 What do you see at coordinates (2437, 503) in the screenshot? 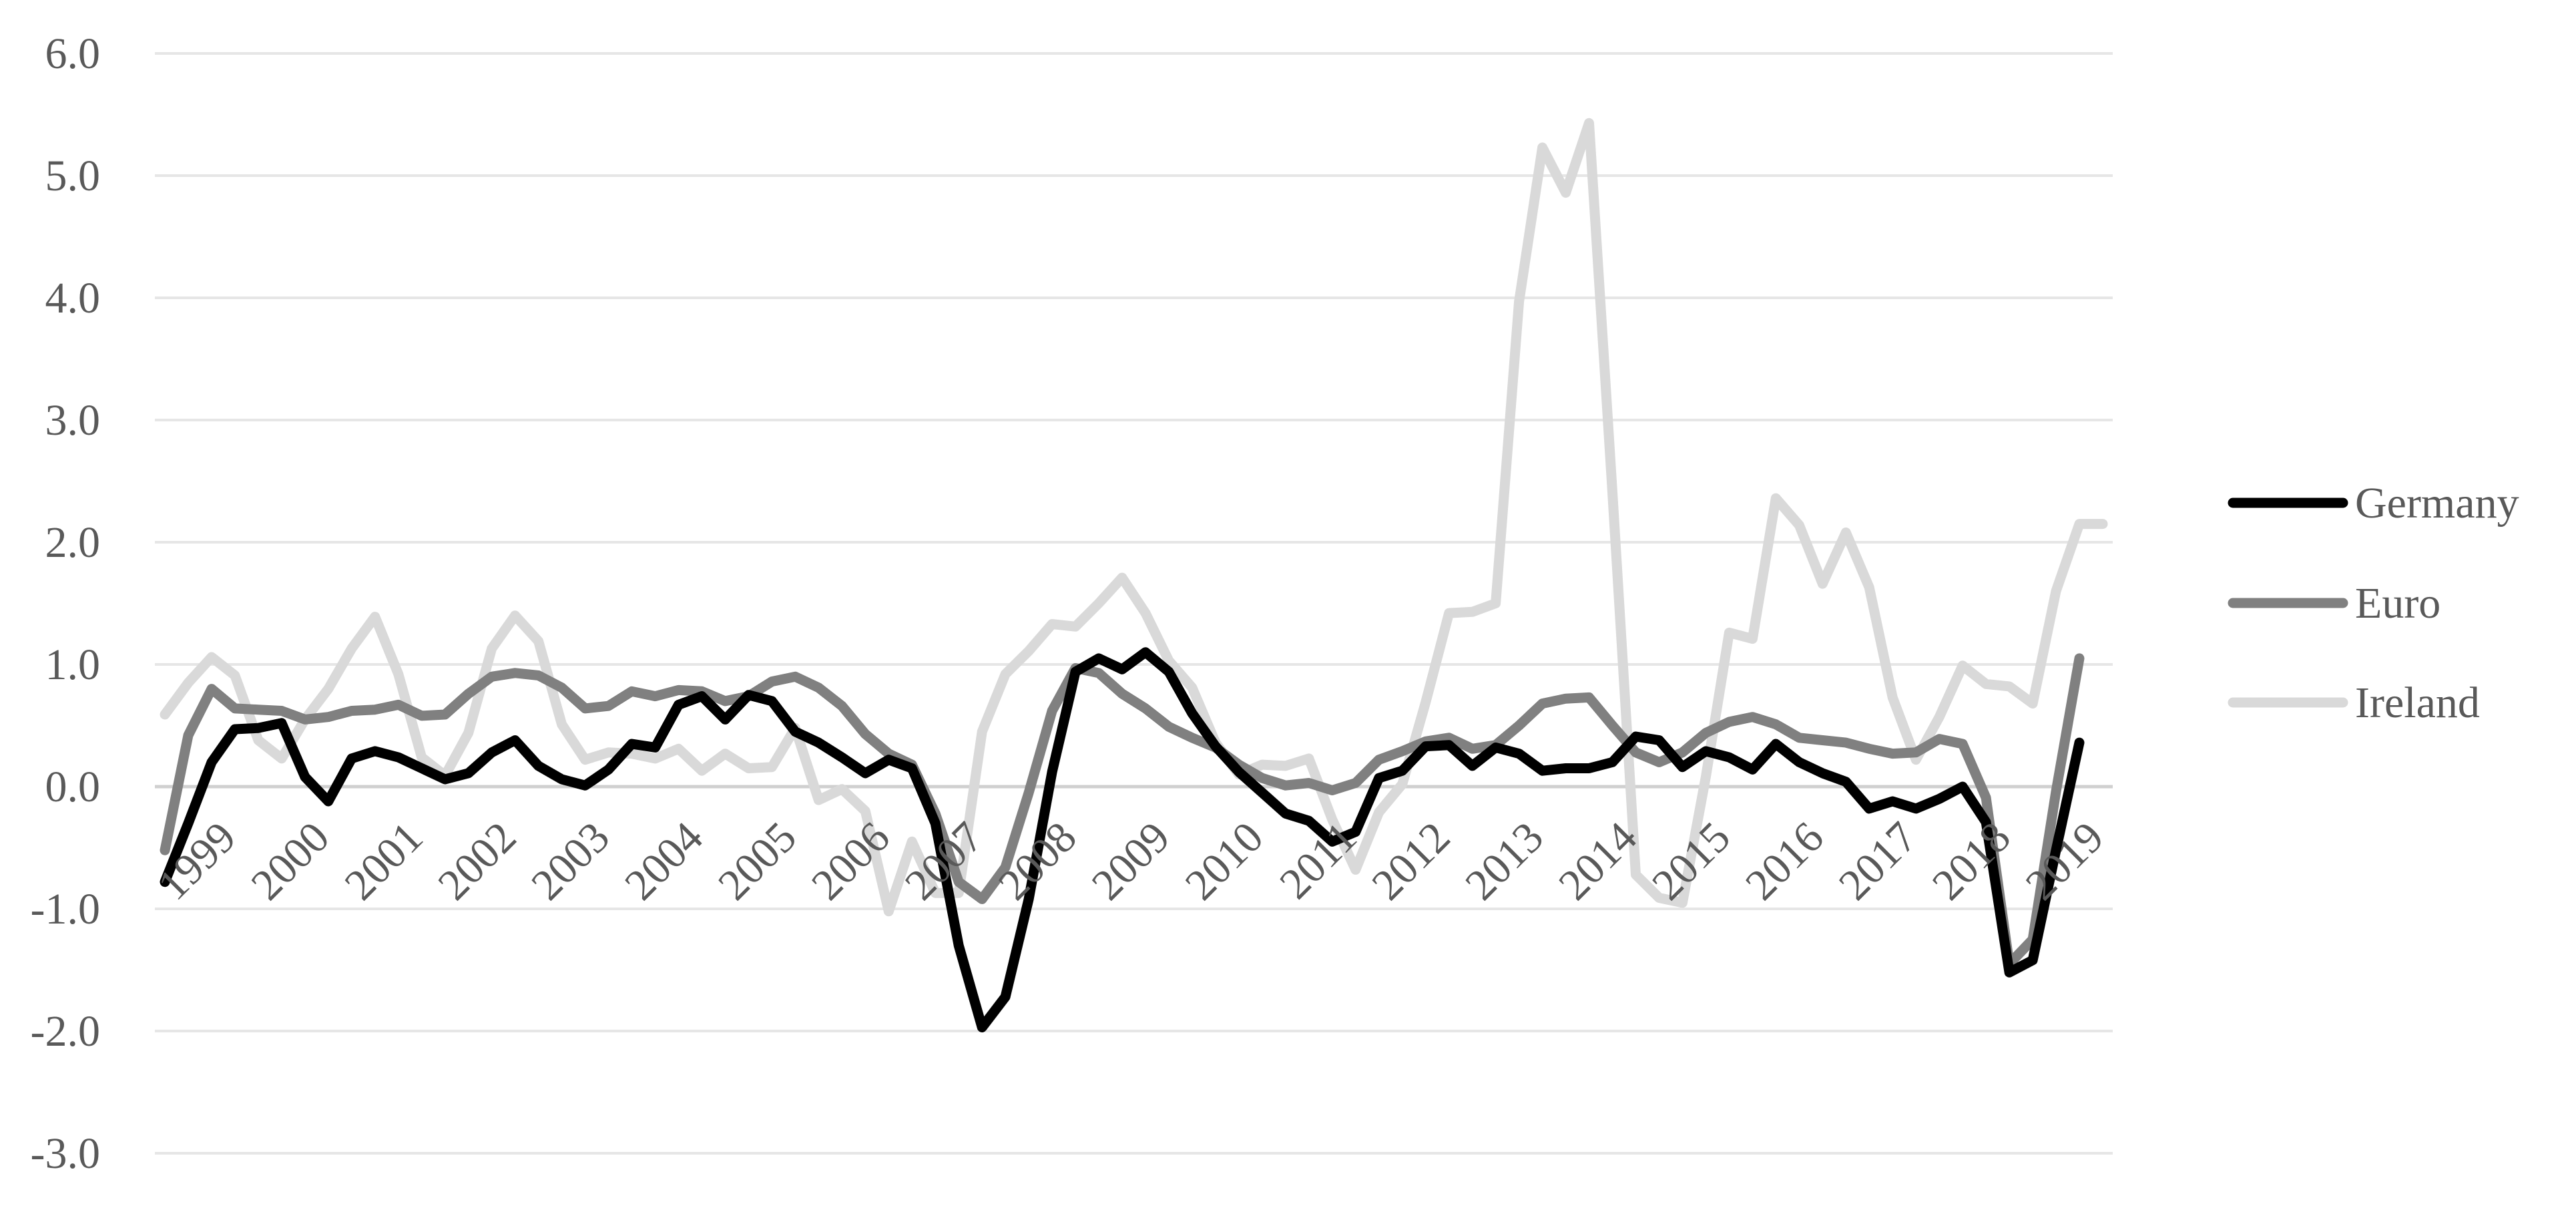
I see `legend-label-germany: Germany` at bounding box center [2437, 503].